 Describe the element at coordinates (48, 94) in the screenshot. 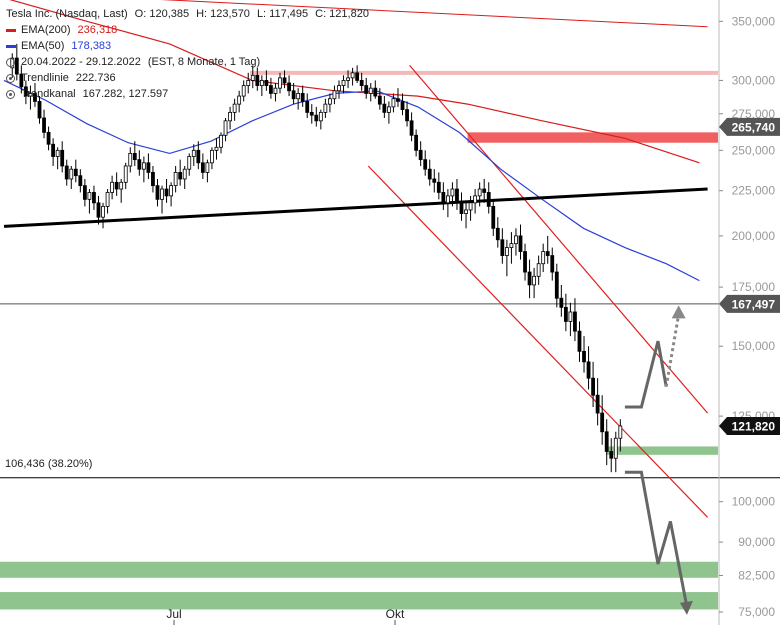

I see `trendkanal-label: Trendkanal` at that location.